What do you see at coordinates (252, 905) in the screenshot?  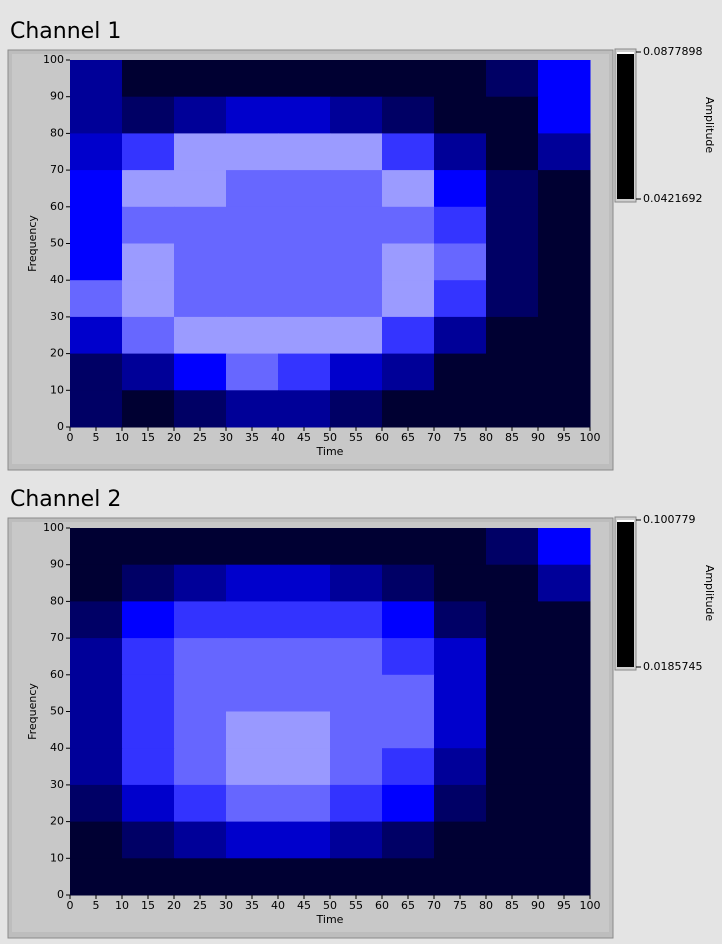 I see `x-tick-label: 35` at bounding box center [252, 905].